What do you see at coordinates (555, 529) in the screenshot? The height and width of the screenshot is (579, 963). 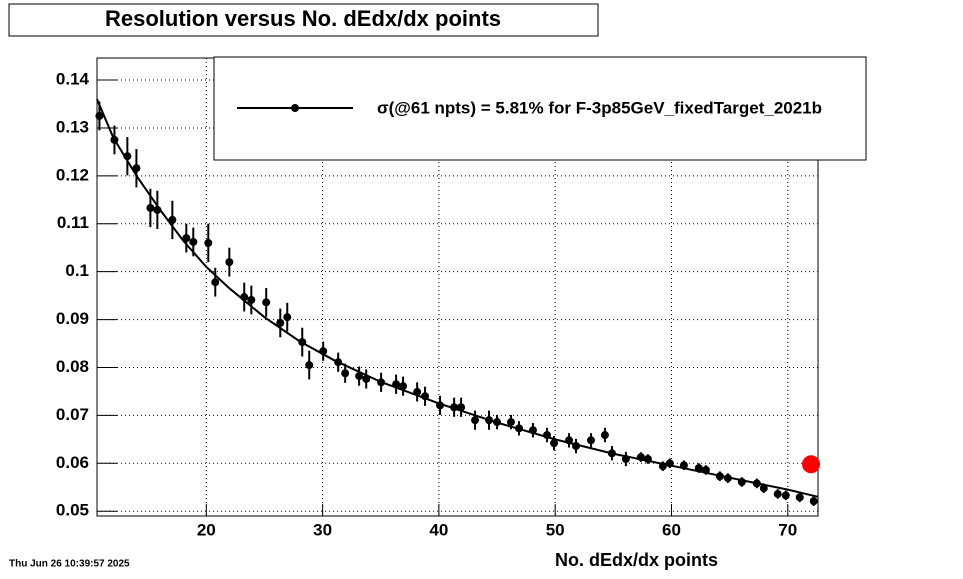 I see `x-tick-label: 50` at bounding box center [555, 529].